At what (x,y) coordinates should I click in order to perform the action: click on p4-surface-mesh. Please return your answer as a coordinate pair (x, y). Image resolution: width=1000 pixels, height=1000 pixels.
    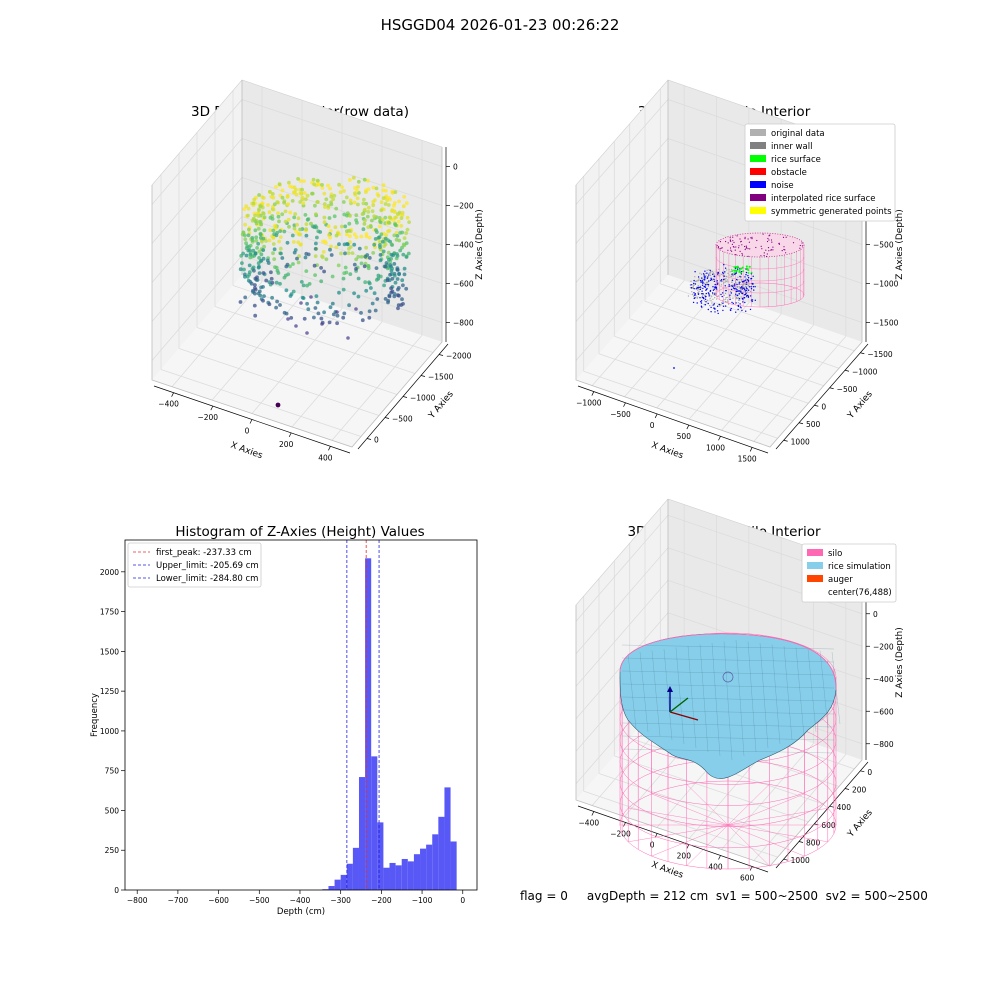
    Looking at the image, I should click on (704, 698).